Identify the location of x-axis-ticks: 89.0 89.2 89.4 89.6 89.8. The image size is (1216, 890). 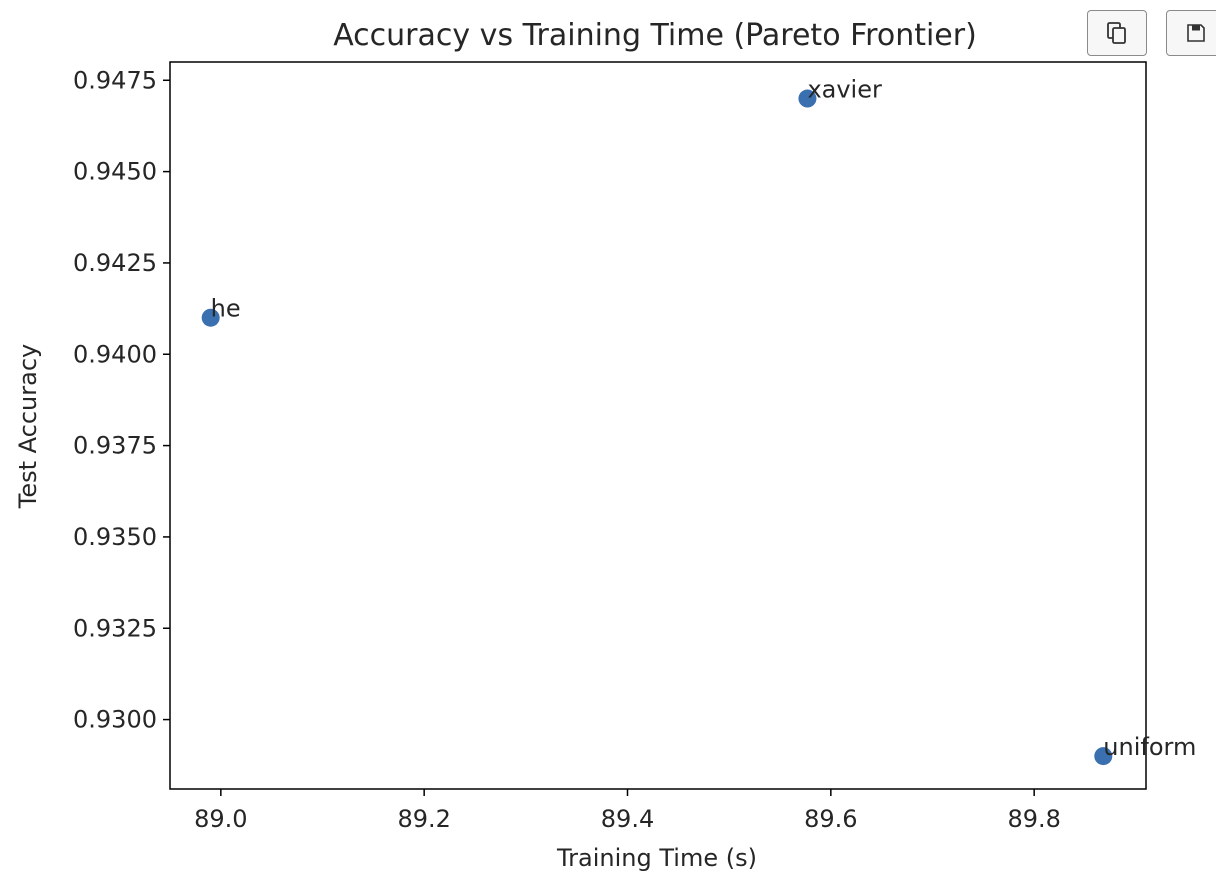
(627, 811).